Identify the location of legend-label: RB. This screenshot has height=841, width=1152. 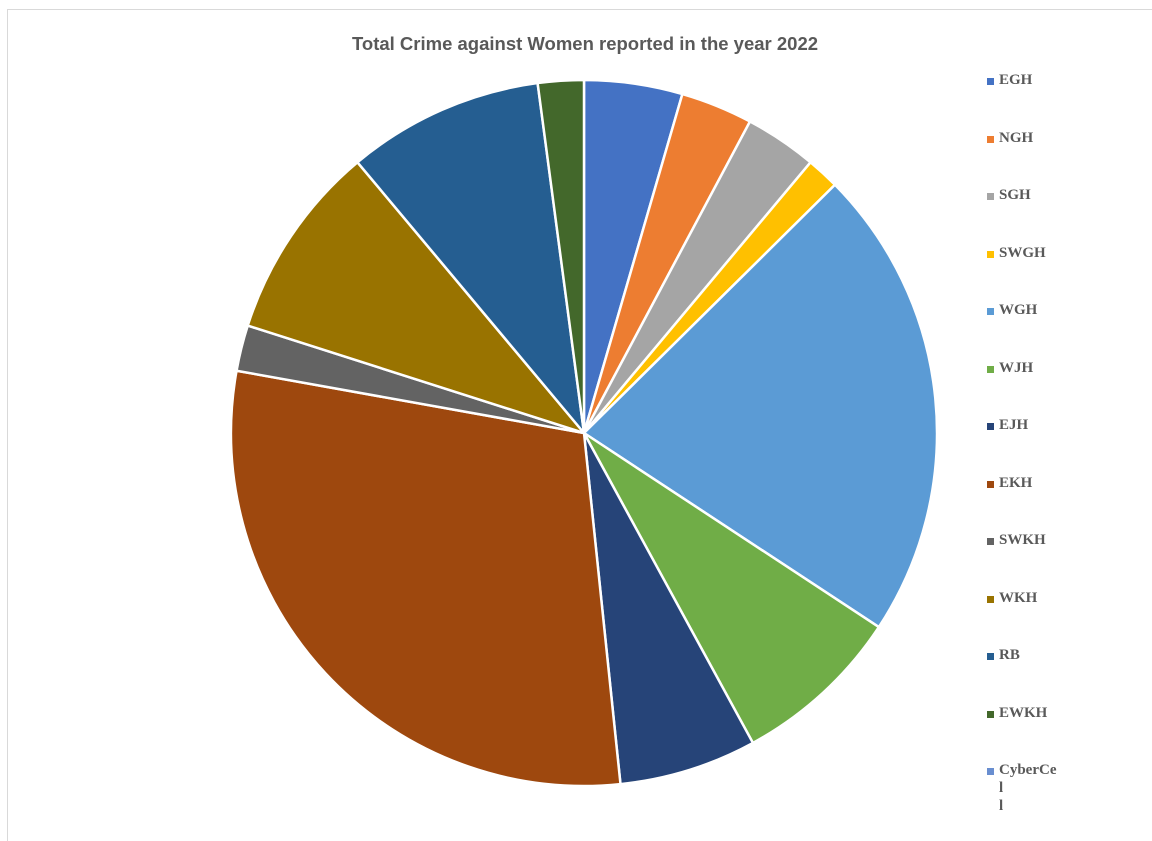
(1009, 655).